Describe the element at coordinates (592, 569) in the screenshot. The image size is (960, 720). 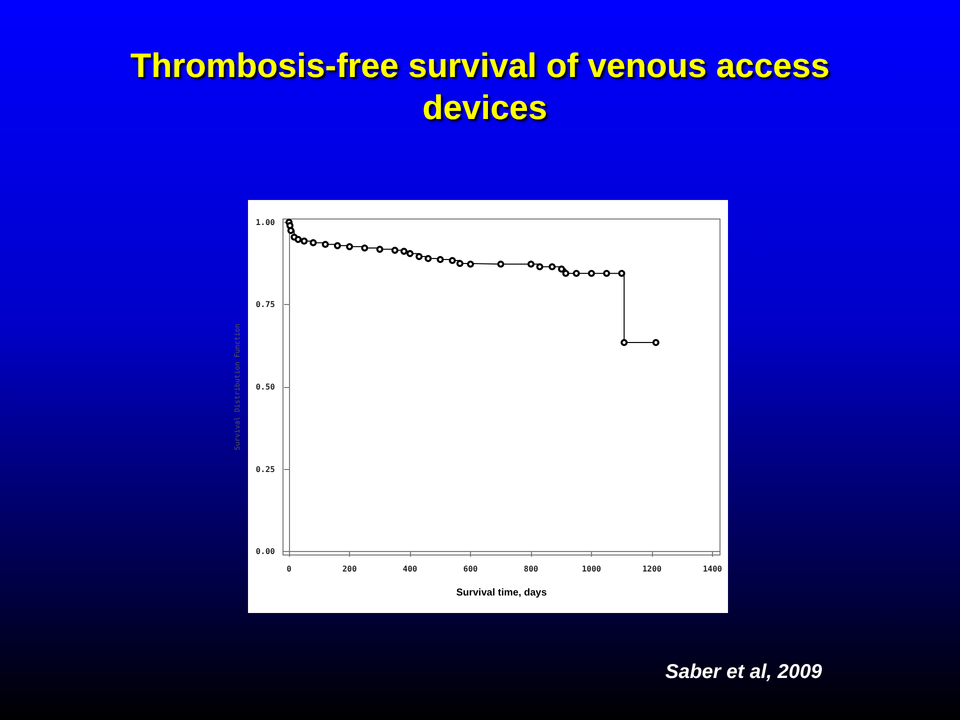
I see `x-tick-label: 1000` at that location.